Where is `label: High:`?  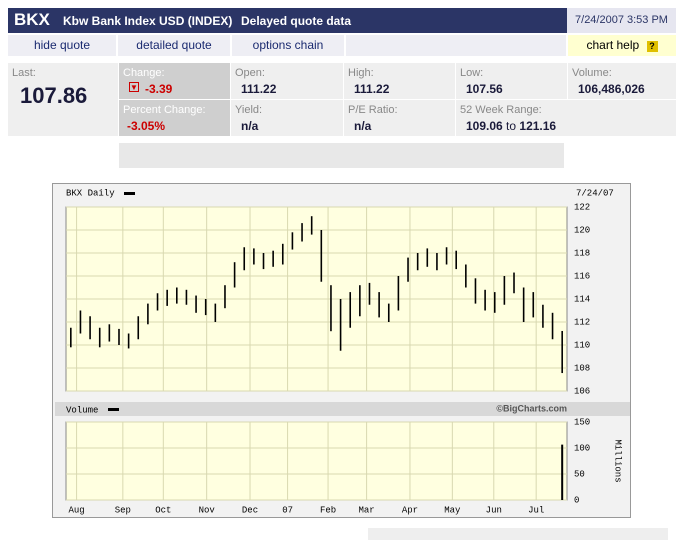
label: High: is located at coordinates (361, 73).